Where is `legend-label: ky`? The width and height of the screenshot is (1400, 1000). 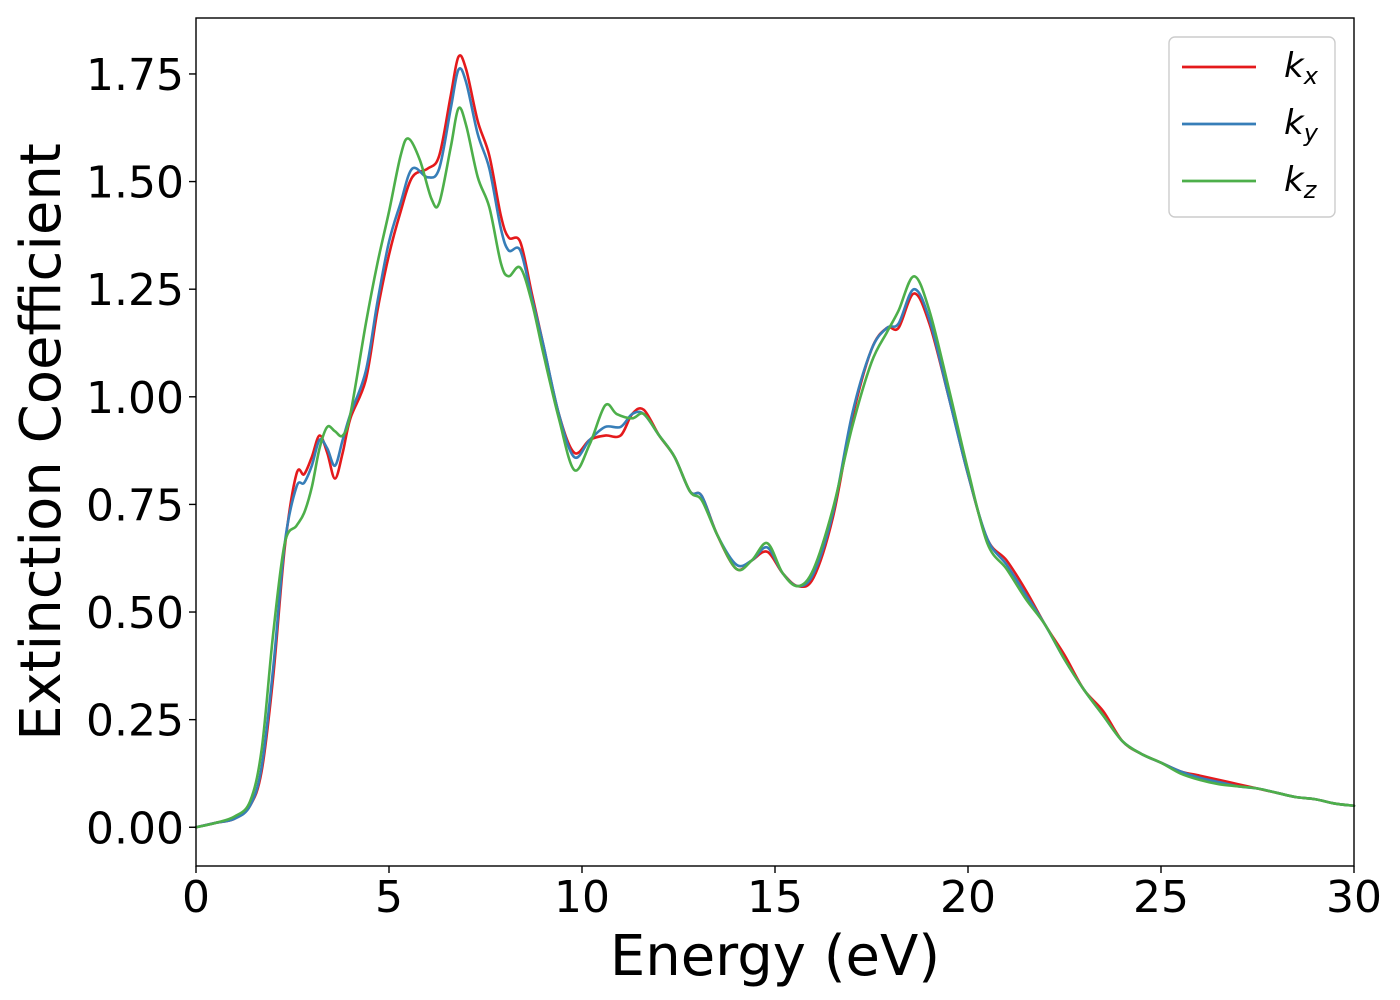 legend-label: ky is located at coordinates (1301, 125).